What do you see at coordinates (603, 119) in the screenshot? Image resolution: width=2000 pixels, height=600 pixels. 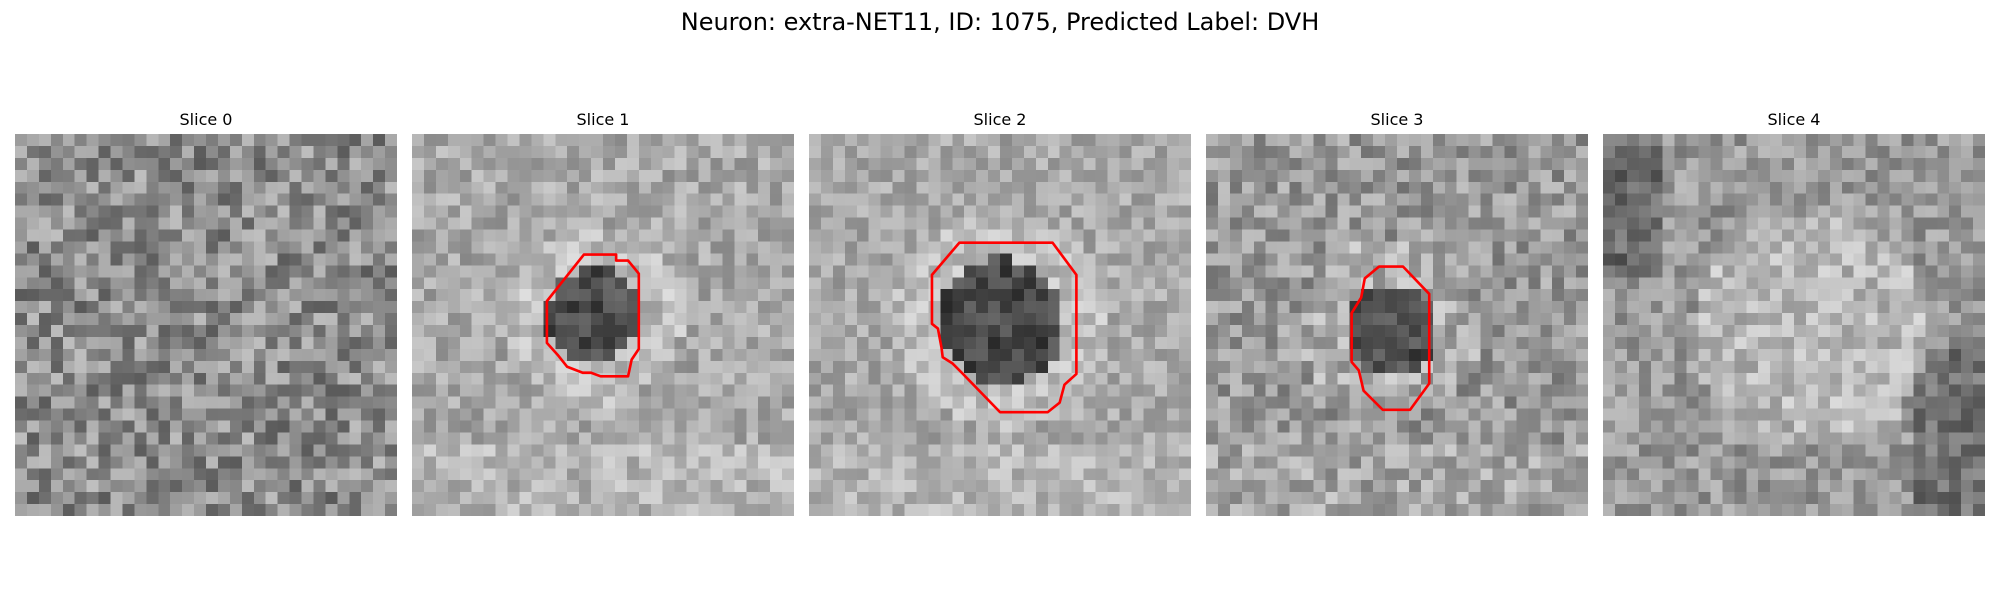 I see `slice-title: Slice 1` at bounding box center [603, 119].